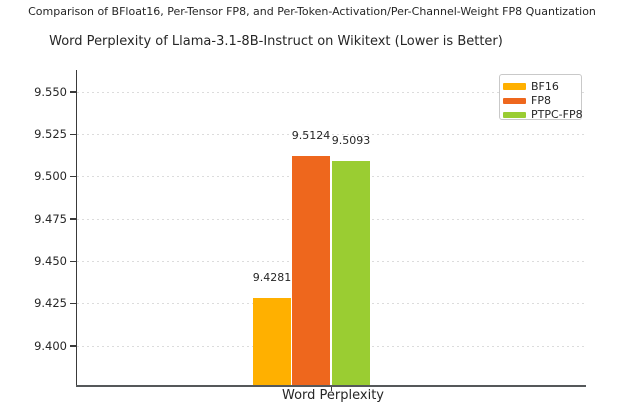 The image size is (624, 408). What do you see at coordinates (50, 133) in the screenshot?
I see `y-tick-label: 9.525` at bounding box center [50, 133].